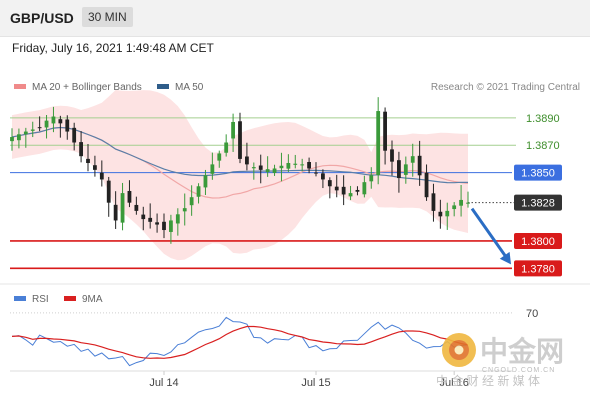  Describe the element at coordinates (107, 17) in the screenshot. I see `timeframe-button: 30 MIN` at that location.